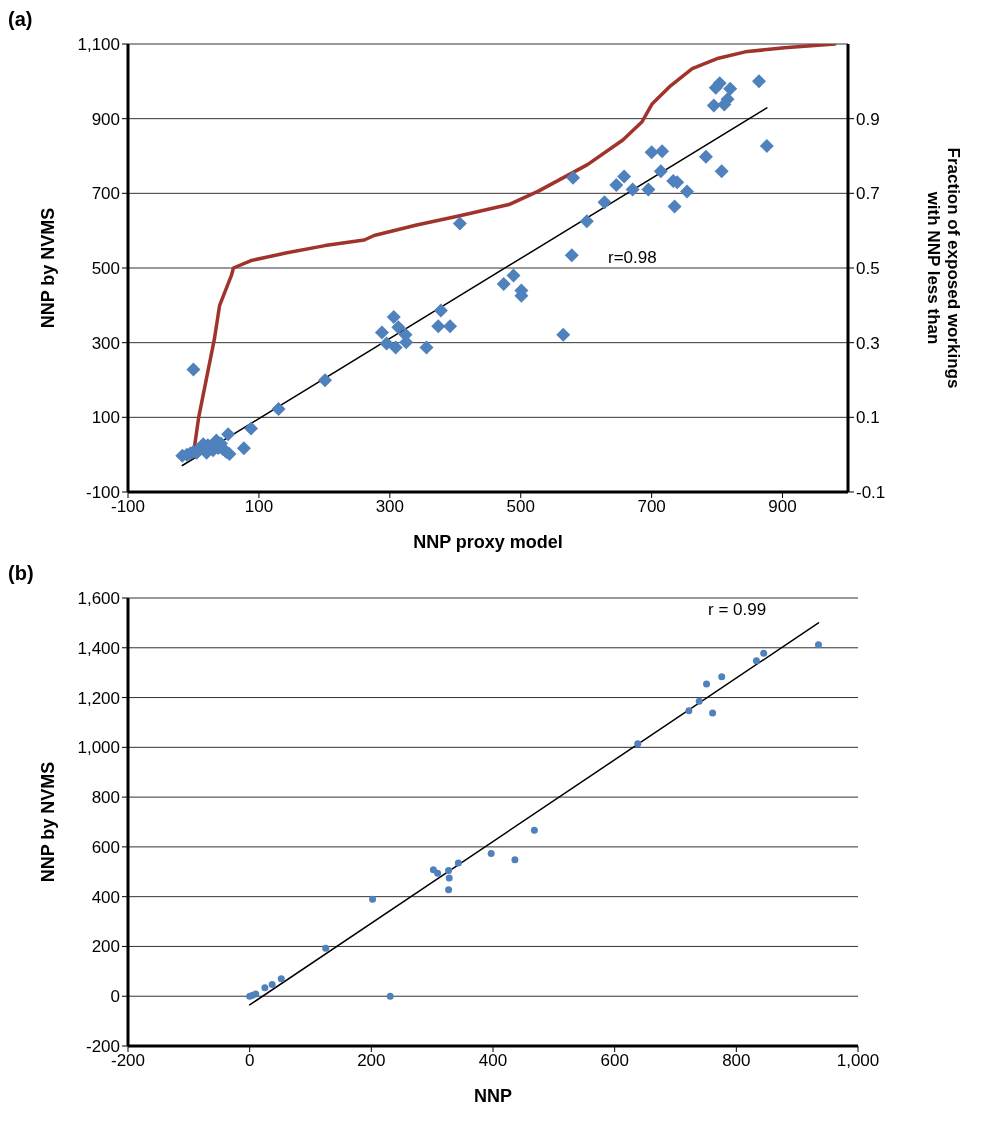 The image size is (987, 1140). What do you see at coordinates (493, 1096) in the screenshot?
I see `x-axis-title: NNP` at bounding box center [493, 1096].